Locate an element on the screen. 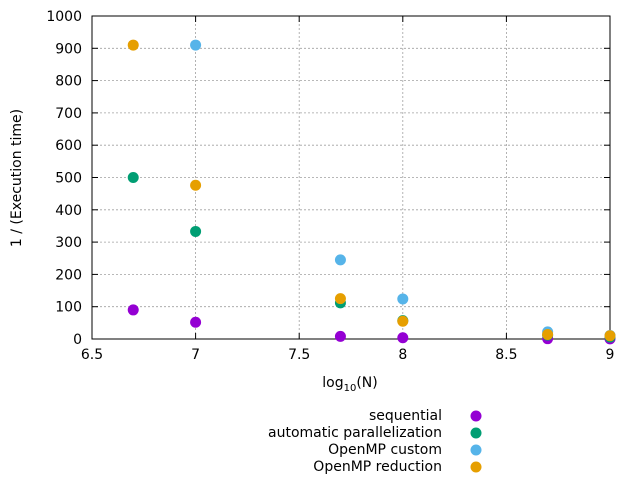  x-axis-label: log10(N) is located at coordinates (349, 384).